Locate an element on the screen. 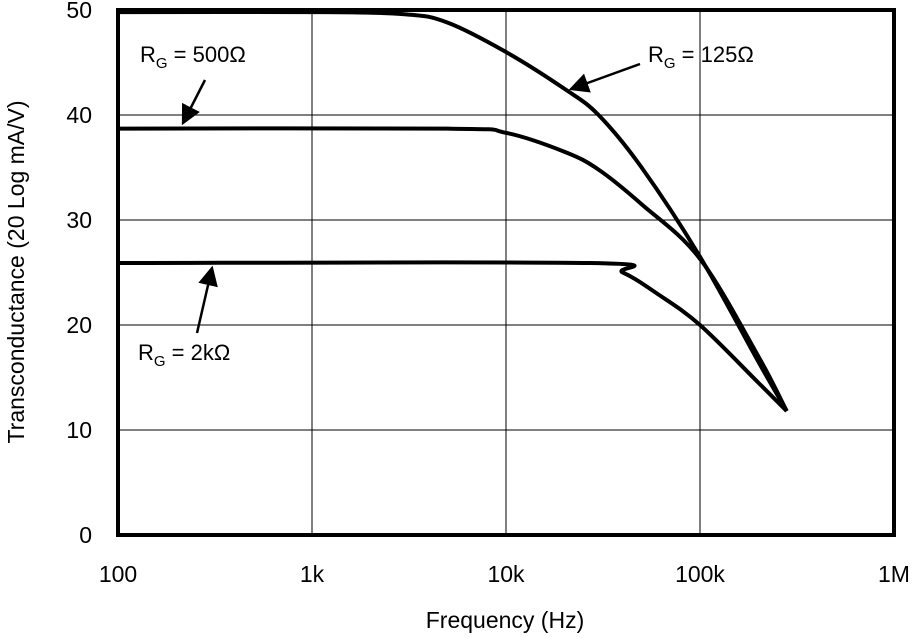 This screenshot has height=638, width=915. x-tick-label: 100 is located at coordinates (118, 574).